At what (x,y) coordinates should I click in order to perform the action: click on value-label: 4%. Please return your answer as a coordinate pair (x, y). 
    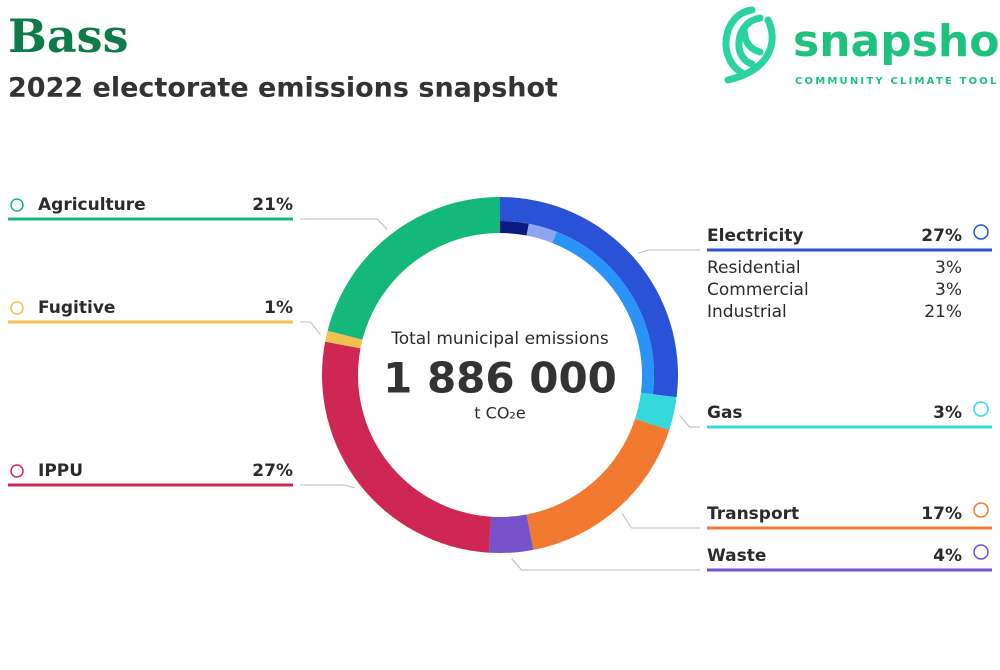
    Looking at the image, I should click on (947, 556).